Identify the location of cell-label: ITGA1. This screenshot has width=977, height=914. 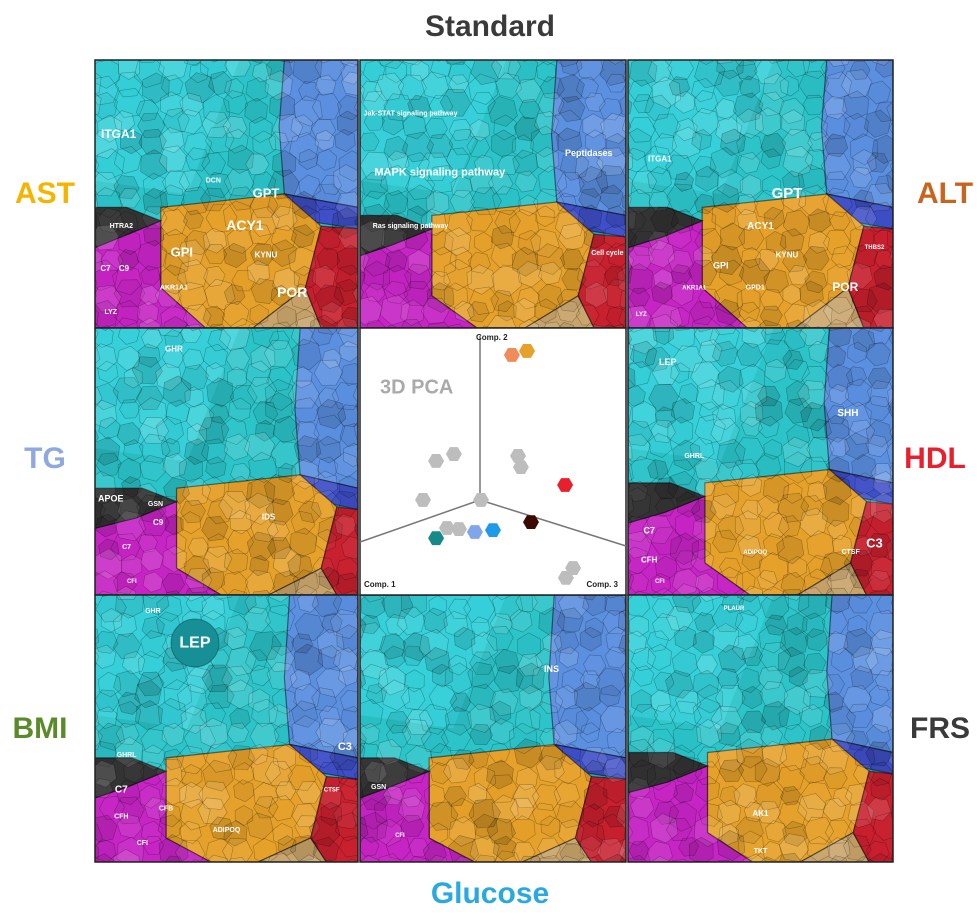
(119, 134).